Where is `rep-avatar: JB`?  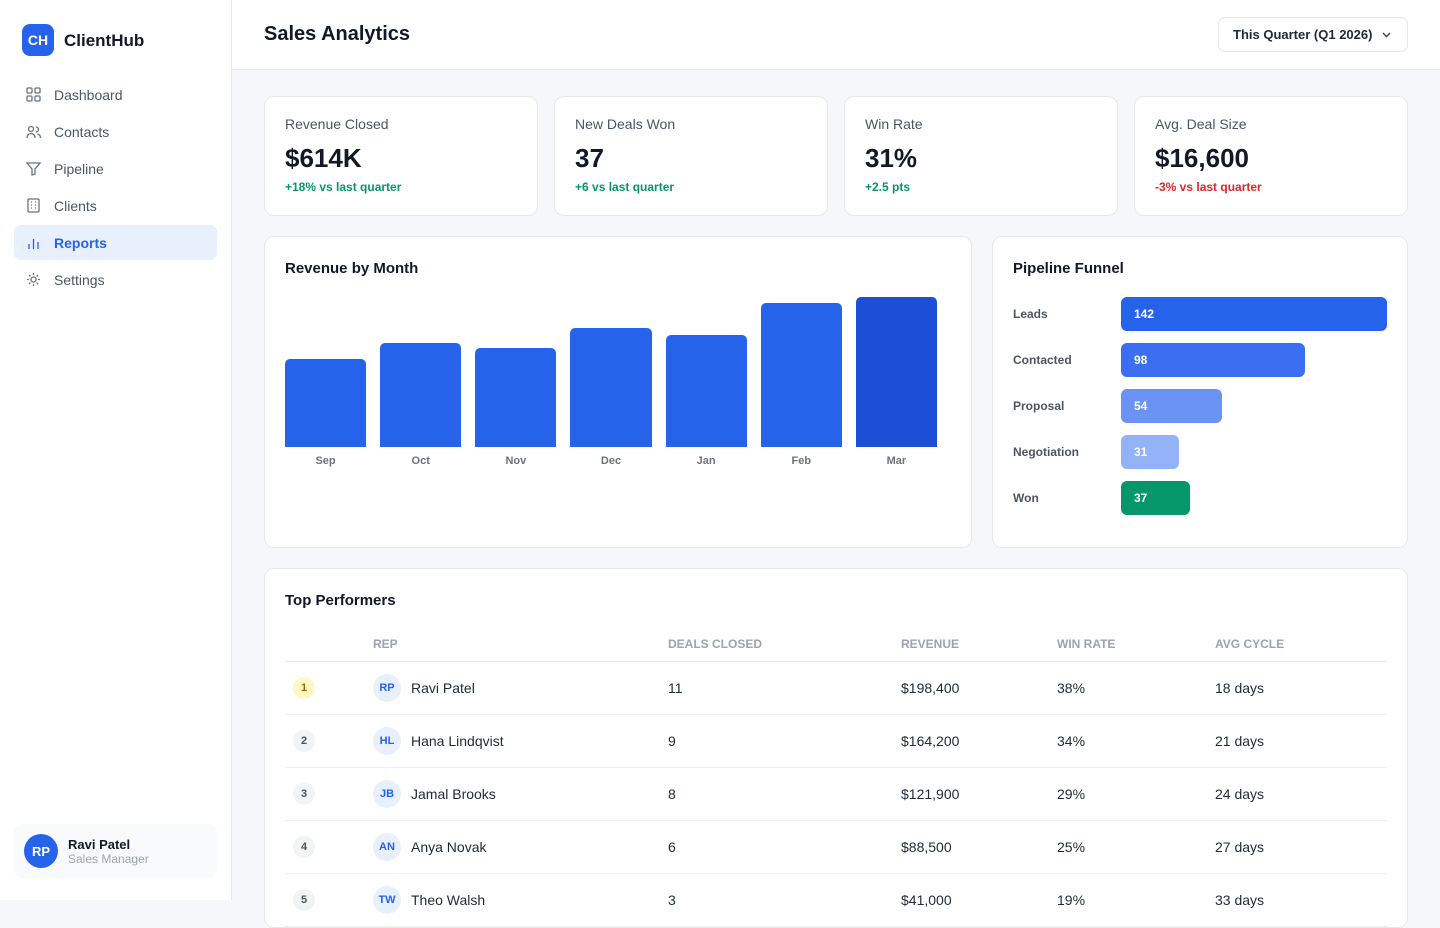 rep-avatar: JB is located at coordinates (387, 794).